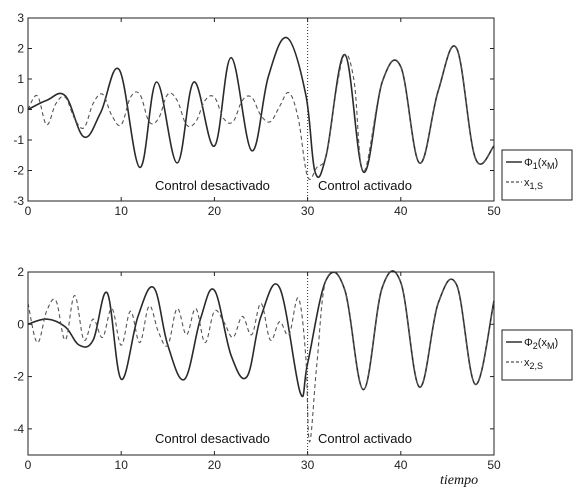 This screenshot has height=491, width=577. Describe the element at coordinates (533, 184) in the screenshot. I see `legend-label: x1,S` at that location.